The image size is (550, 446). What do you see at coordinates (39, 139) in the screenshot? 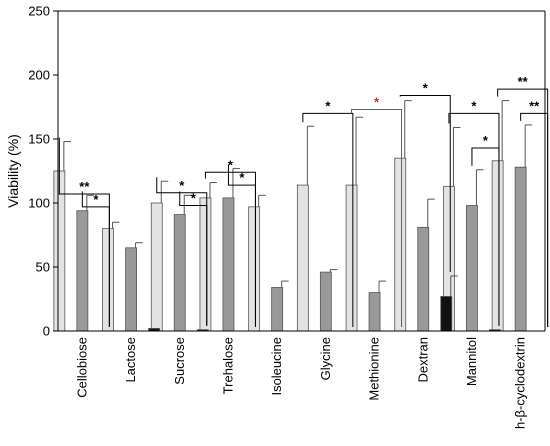
I see `y-tick-label-150: 150` at bounding box center [39, 139].